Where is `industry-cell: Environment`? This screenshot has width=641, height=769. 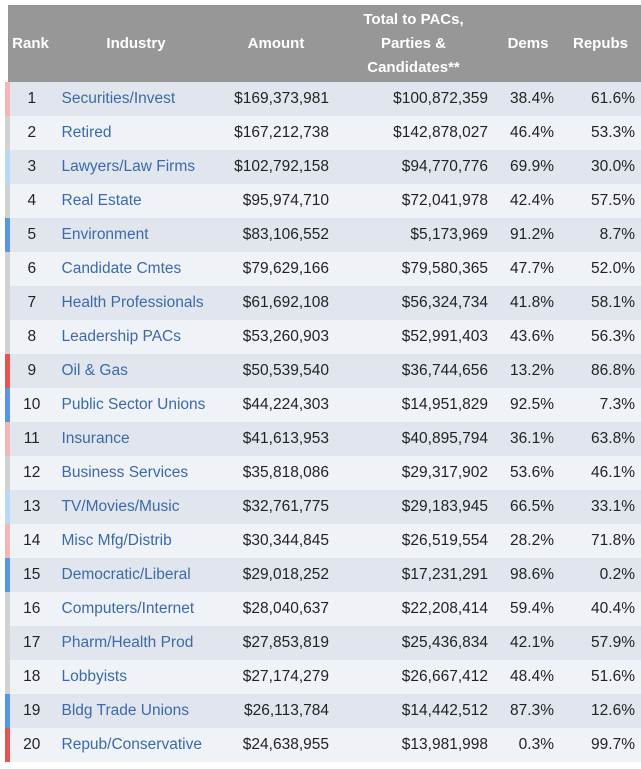
industry-cell: Environment is located at coordinates (137, 235).